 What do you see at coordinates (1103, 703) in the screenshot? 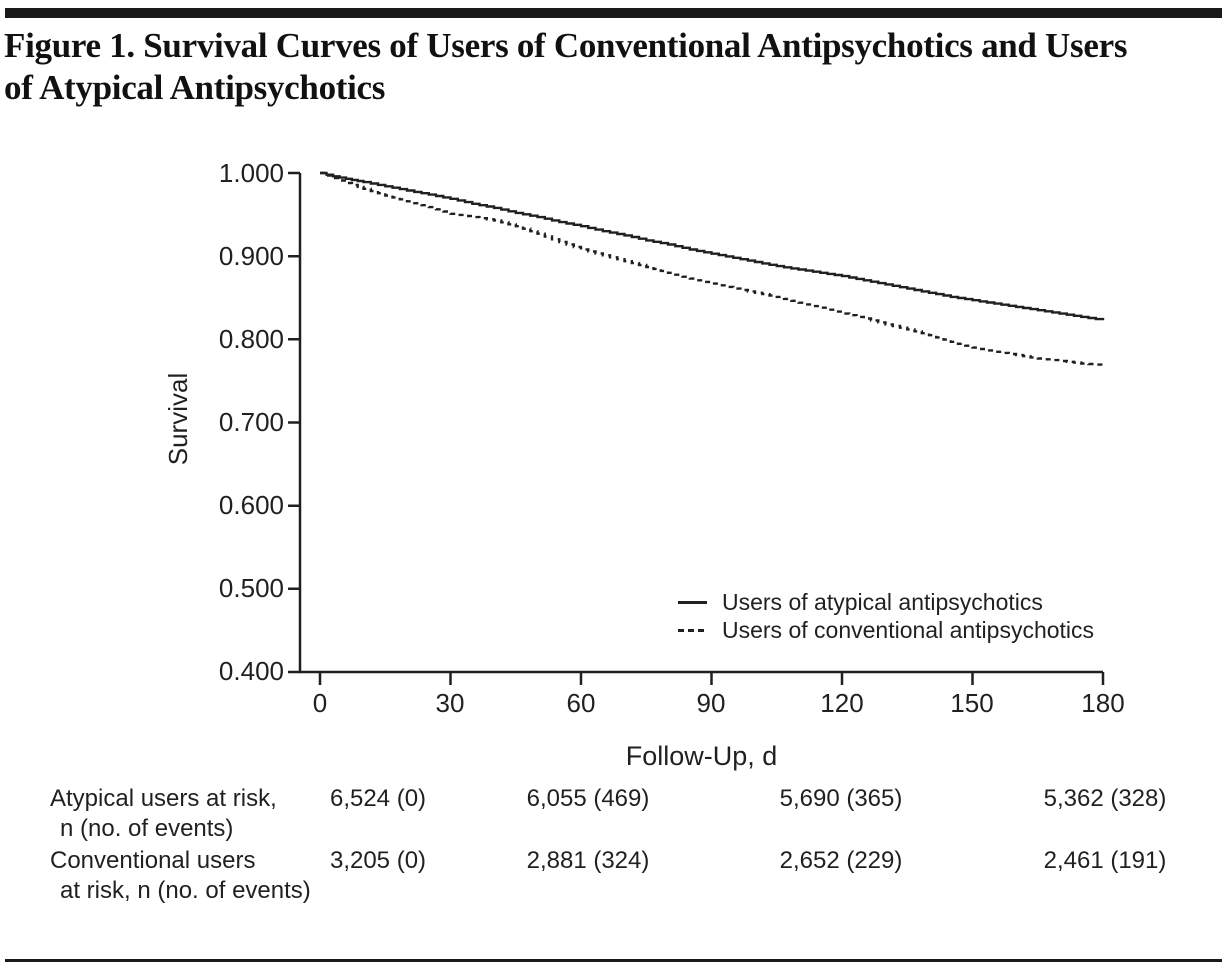
I see `x-tick-label: 180` at bounding box center [1103, 703].